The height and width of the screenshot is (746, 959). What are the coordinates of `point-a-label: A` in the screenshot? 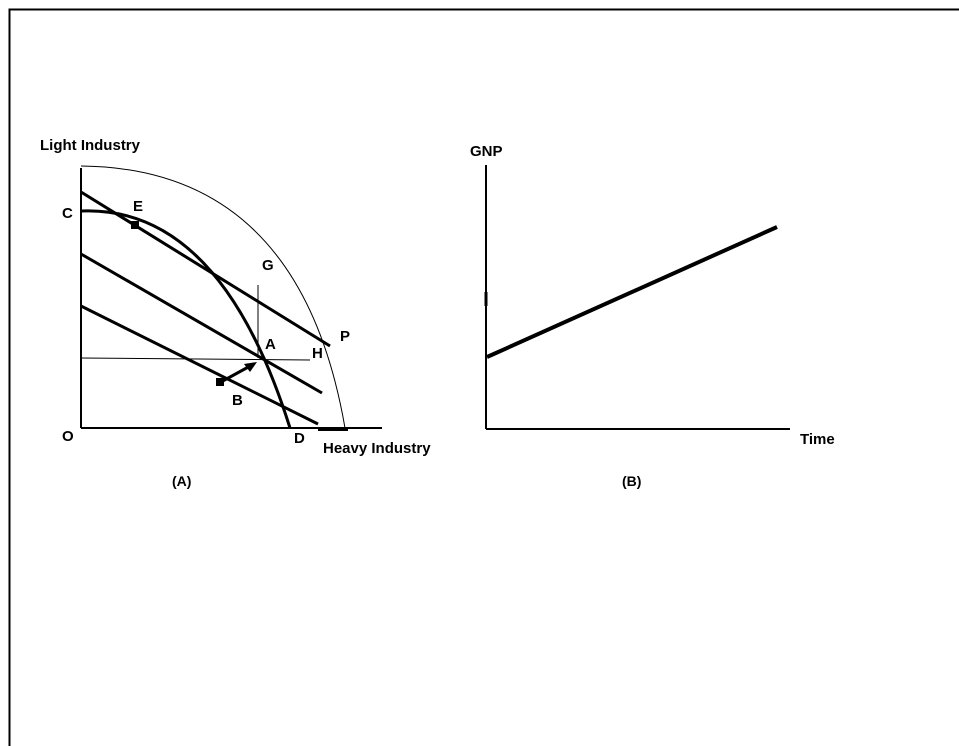 It's located at (270, 344).